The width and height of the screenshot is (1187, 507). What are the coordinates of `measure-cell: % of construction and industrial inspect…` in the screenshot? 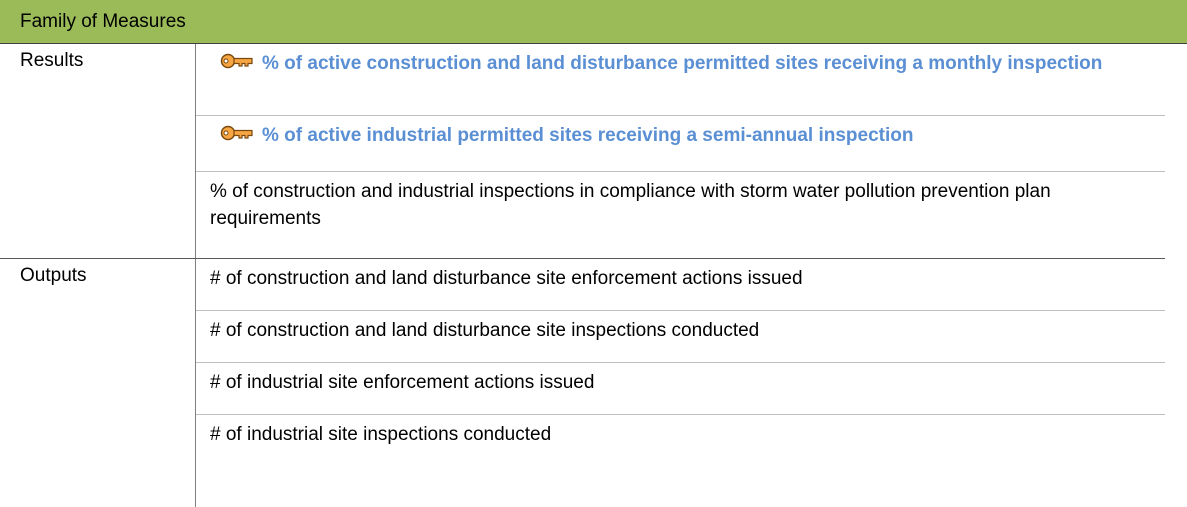 It's located at (680, 215).